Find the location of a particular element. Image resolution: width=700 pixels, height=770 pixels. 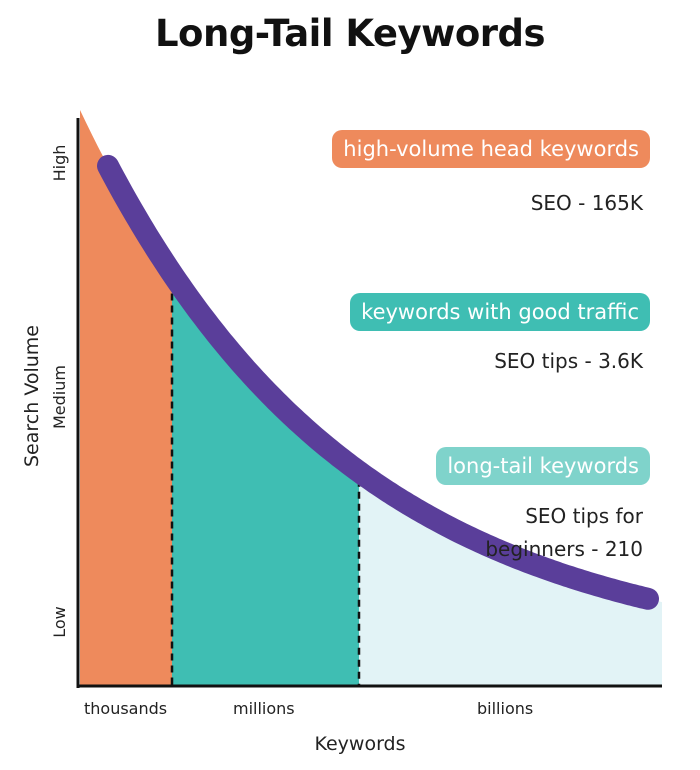

annotation-head-example: SEO - 165K is located at coordinates (586, 203).